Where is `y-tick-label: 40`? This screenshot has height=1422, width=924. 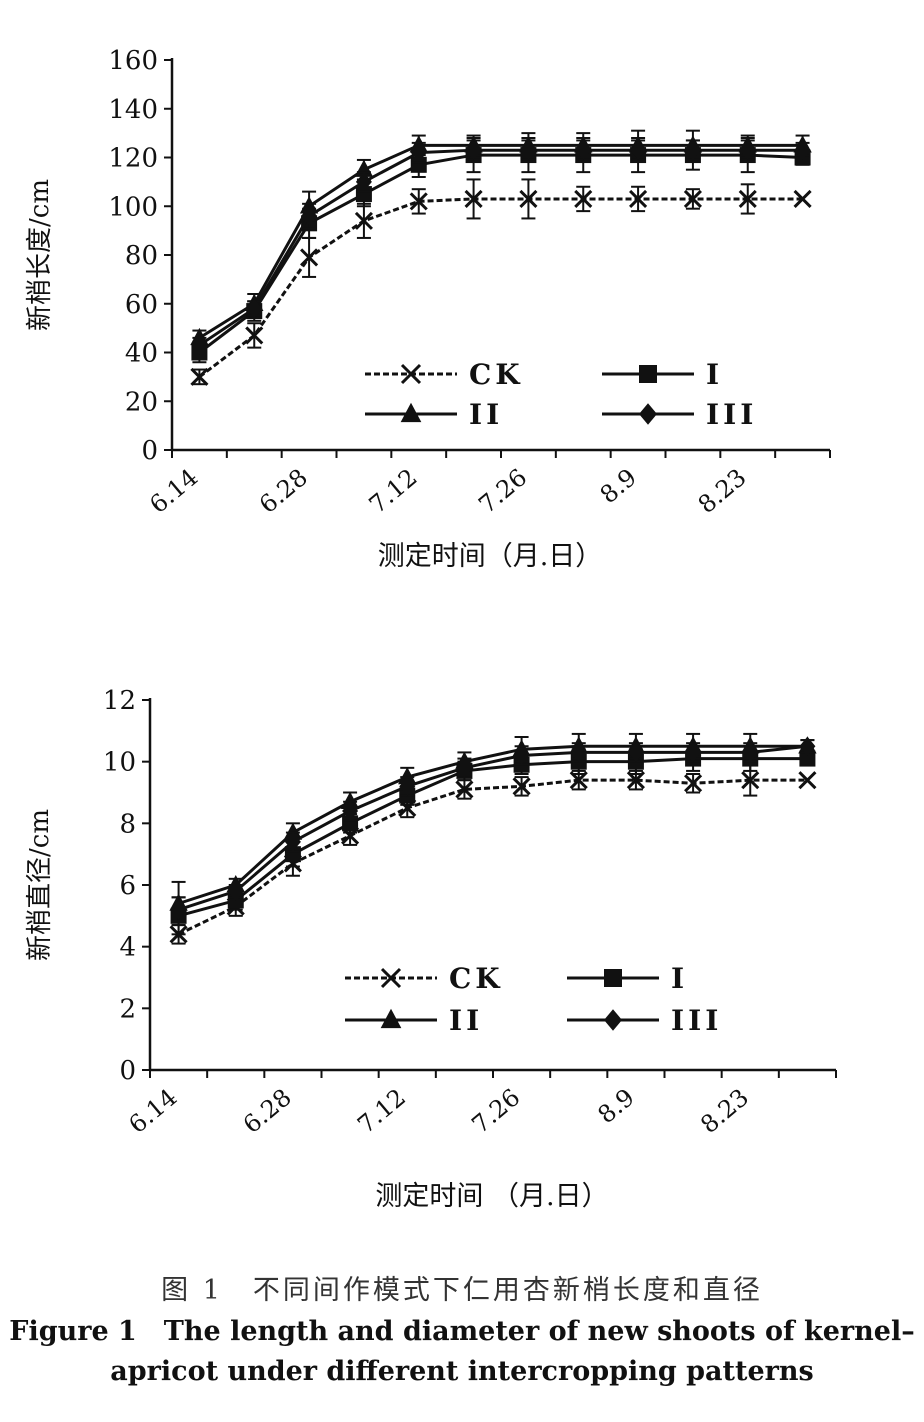
y-tick-label: 40 is located at coordinates (141, 354).